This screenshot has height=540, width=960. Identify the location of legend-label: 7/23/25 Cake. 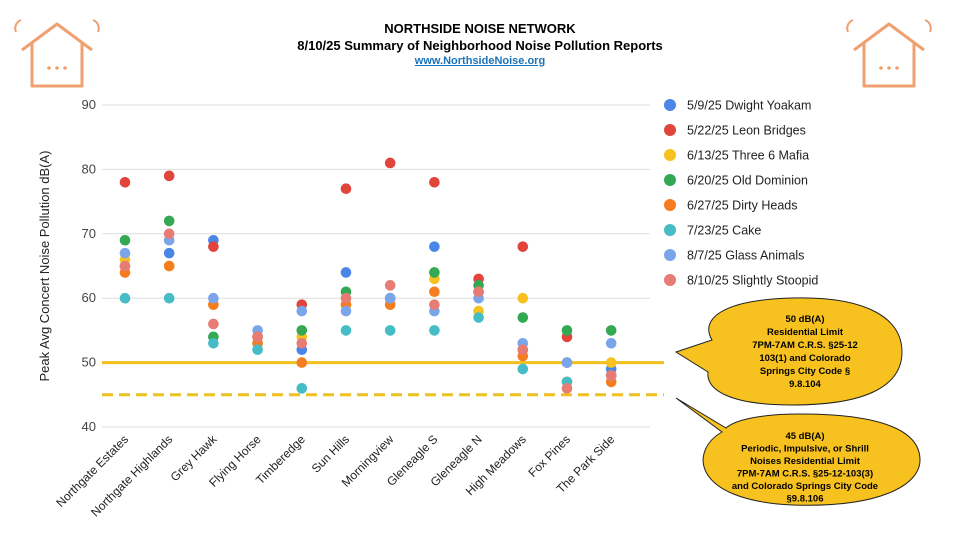
(724, 231).